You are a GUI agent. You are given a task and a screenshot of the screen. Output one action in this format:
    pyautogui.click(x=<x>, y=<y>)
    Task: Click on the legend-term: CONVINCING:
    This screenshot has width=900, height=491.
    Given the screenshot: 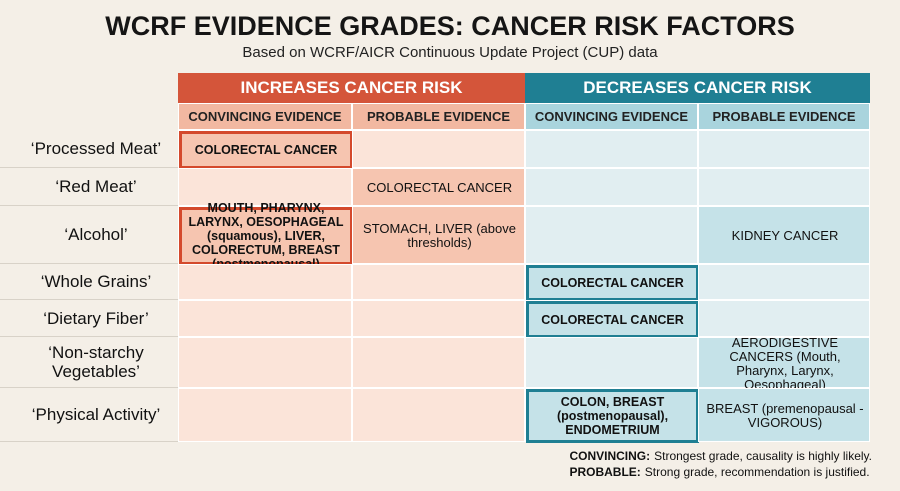 What is the action you would take?
    pyautogui.click(x=610, y=456)
    